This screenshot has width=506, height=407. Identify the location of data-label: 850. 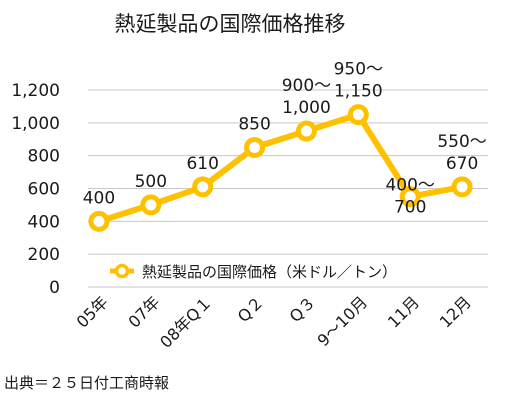
(254, 124).